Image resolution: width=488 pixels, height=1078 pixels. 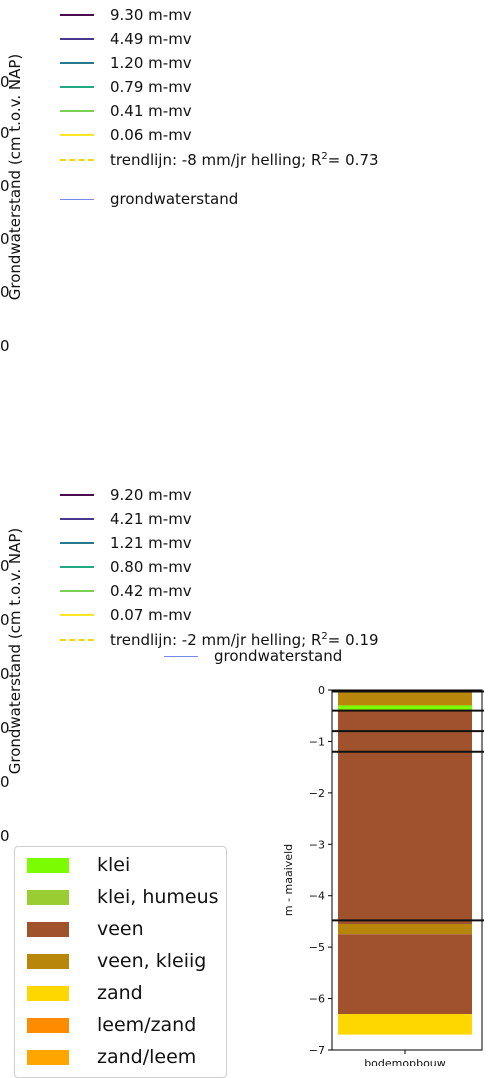 What do you see at coordinates (151, 87) in the screenshot?
I see `legend-label: 0.79 m-mv` at bounding box center [151, 87].